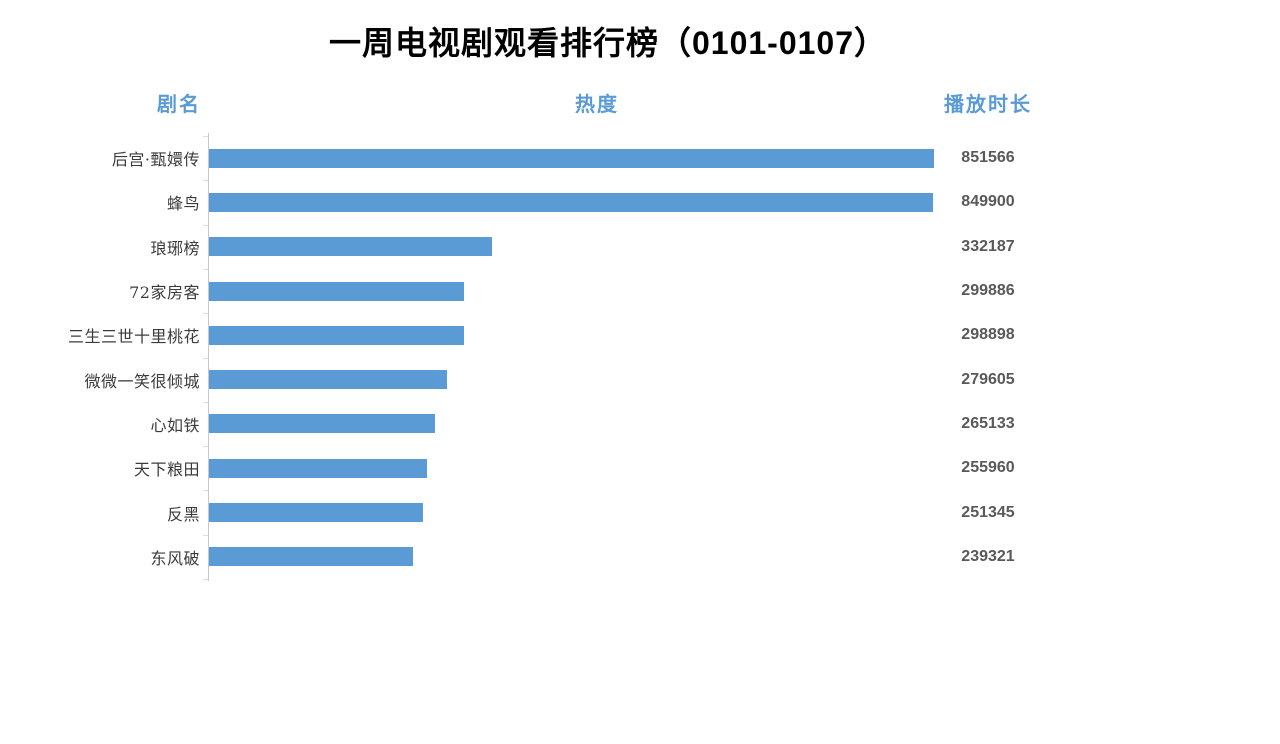  I want to click on drama-name-label: 琅琊榜, so click(175, 248).